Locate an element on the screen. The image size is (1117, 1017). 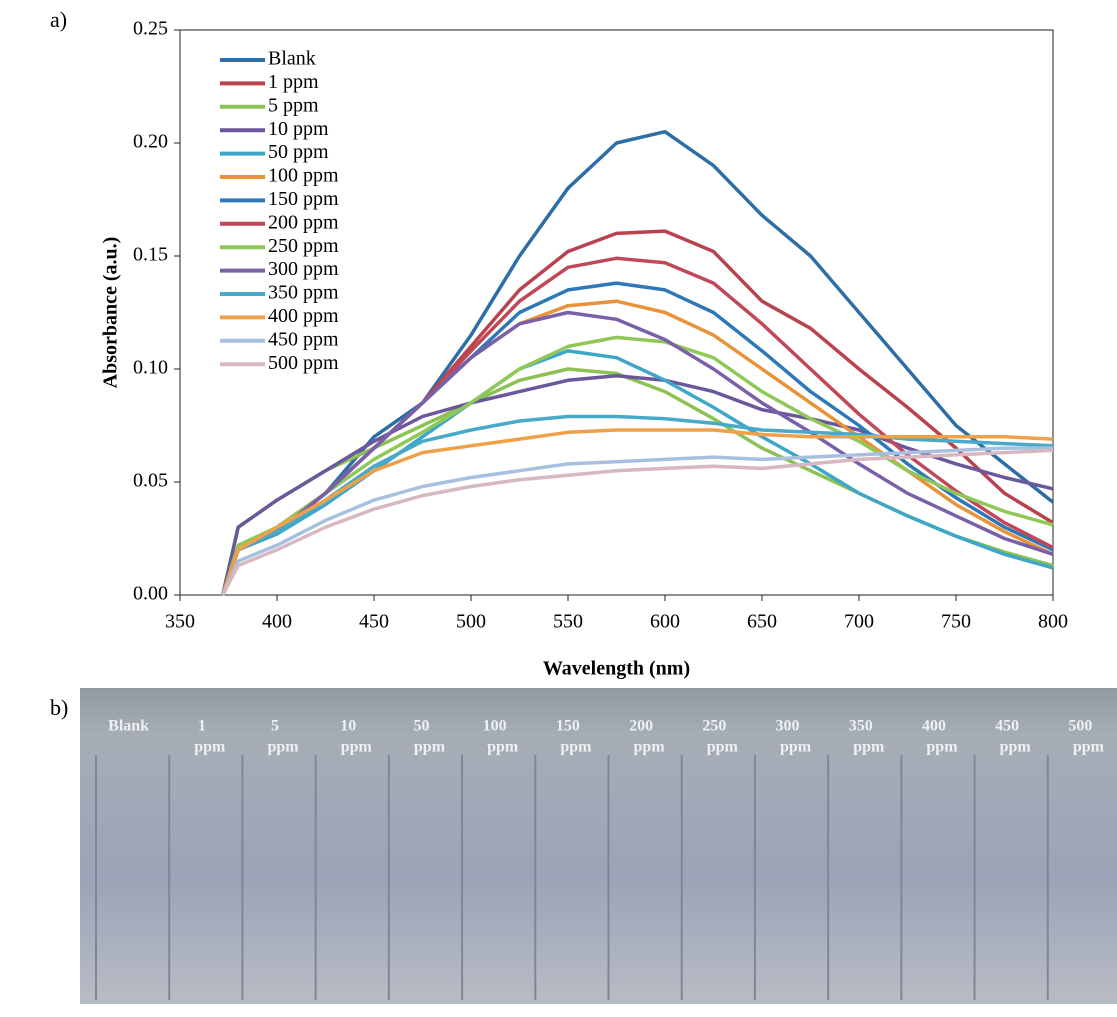
y-tick-label: 0.25 is located at coordinates (150, 29).